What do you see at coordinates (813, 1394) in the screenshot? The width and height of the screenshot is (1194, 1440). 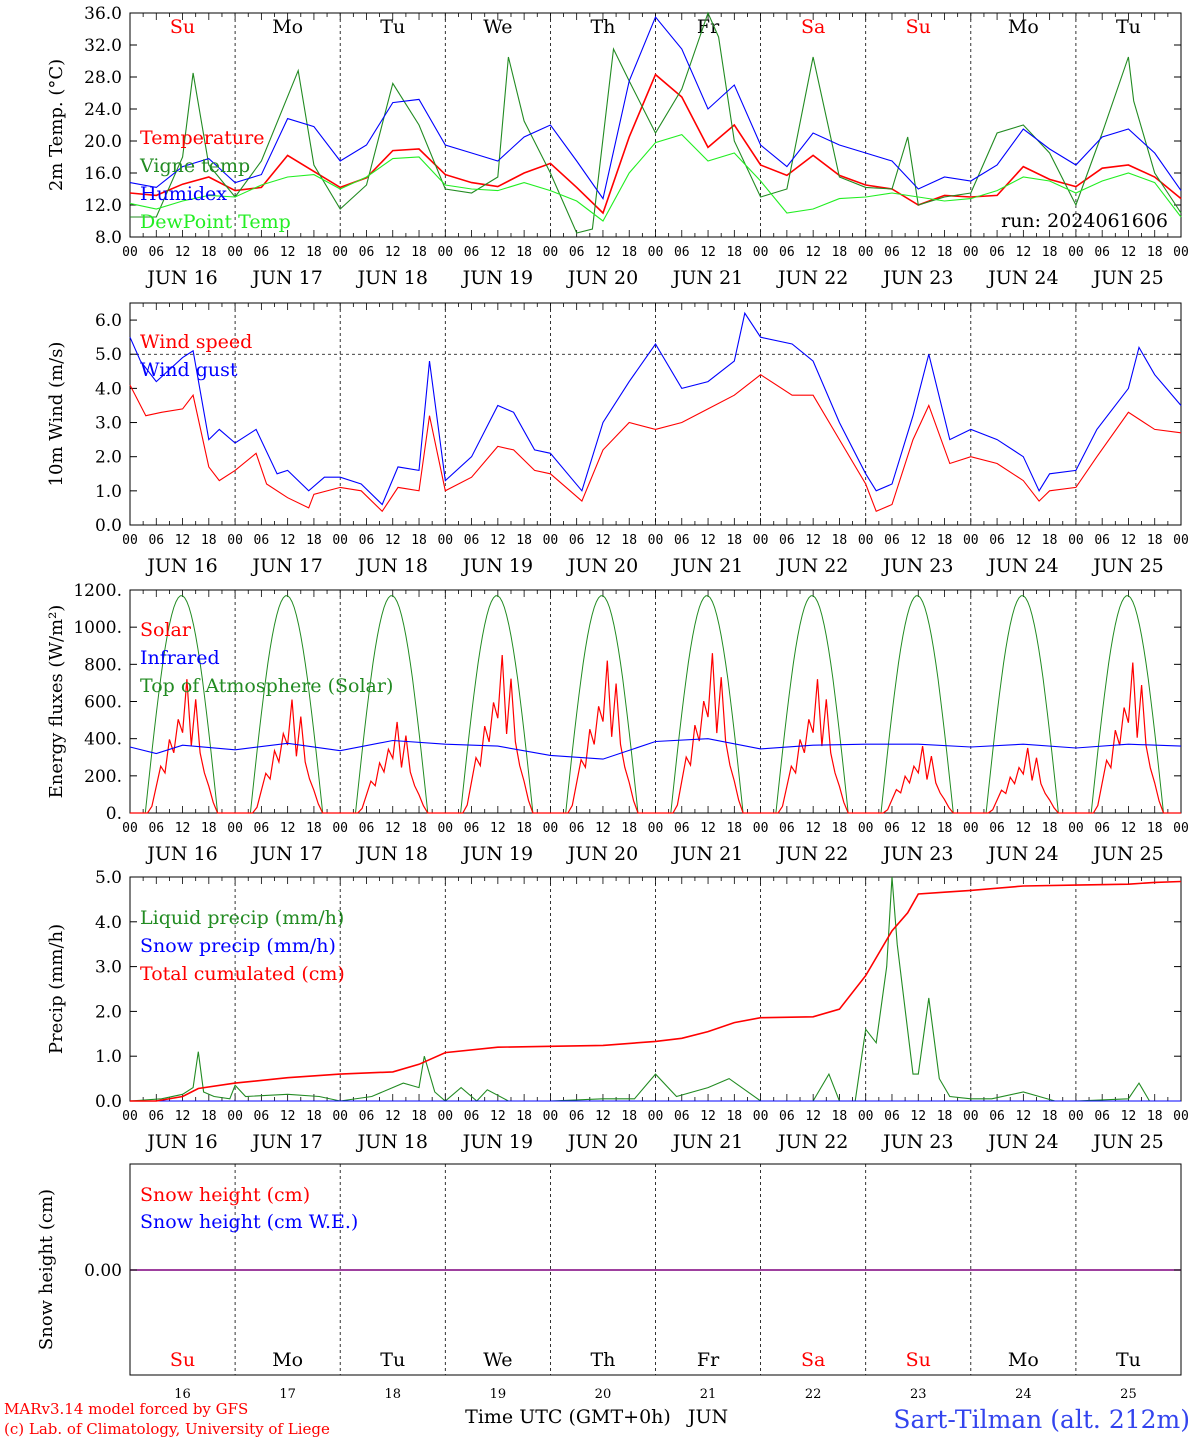 I see `day-number: 22` at bounding box center [813, 1394].